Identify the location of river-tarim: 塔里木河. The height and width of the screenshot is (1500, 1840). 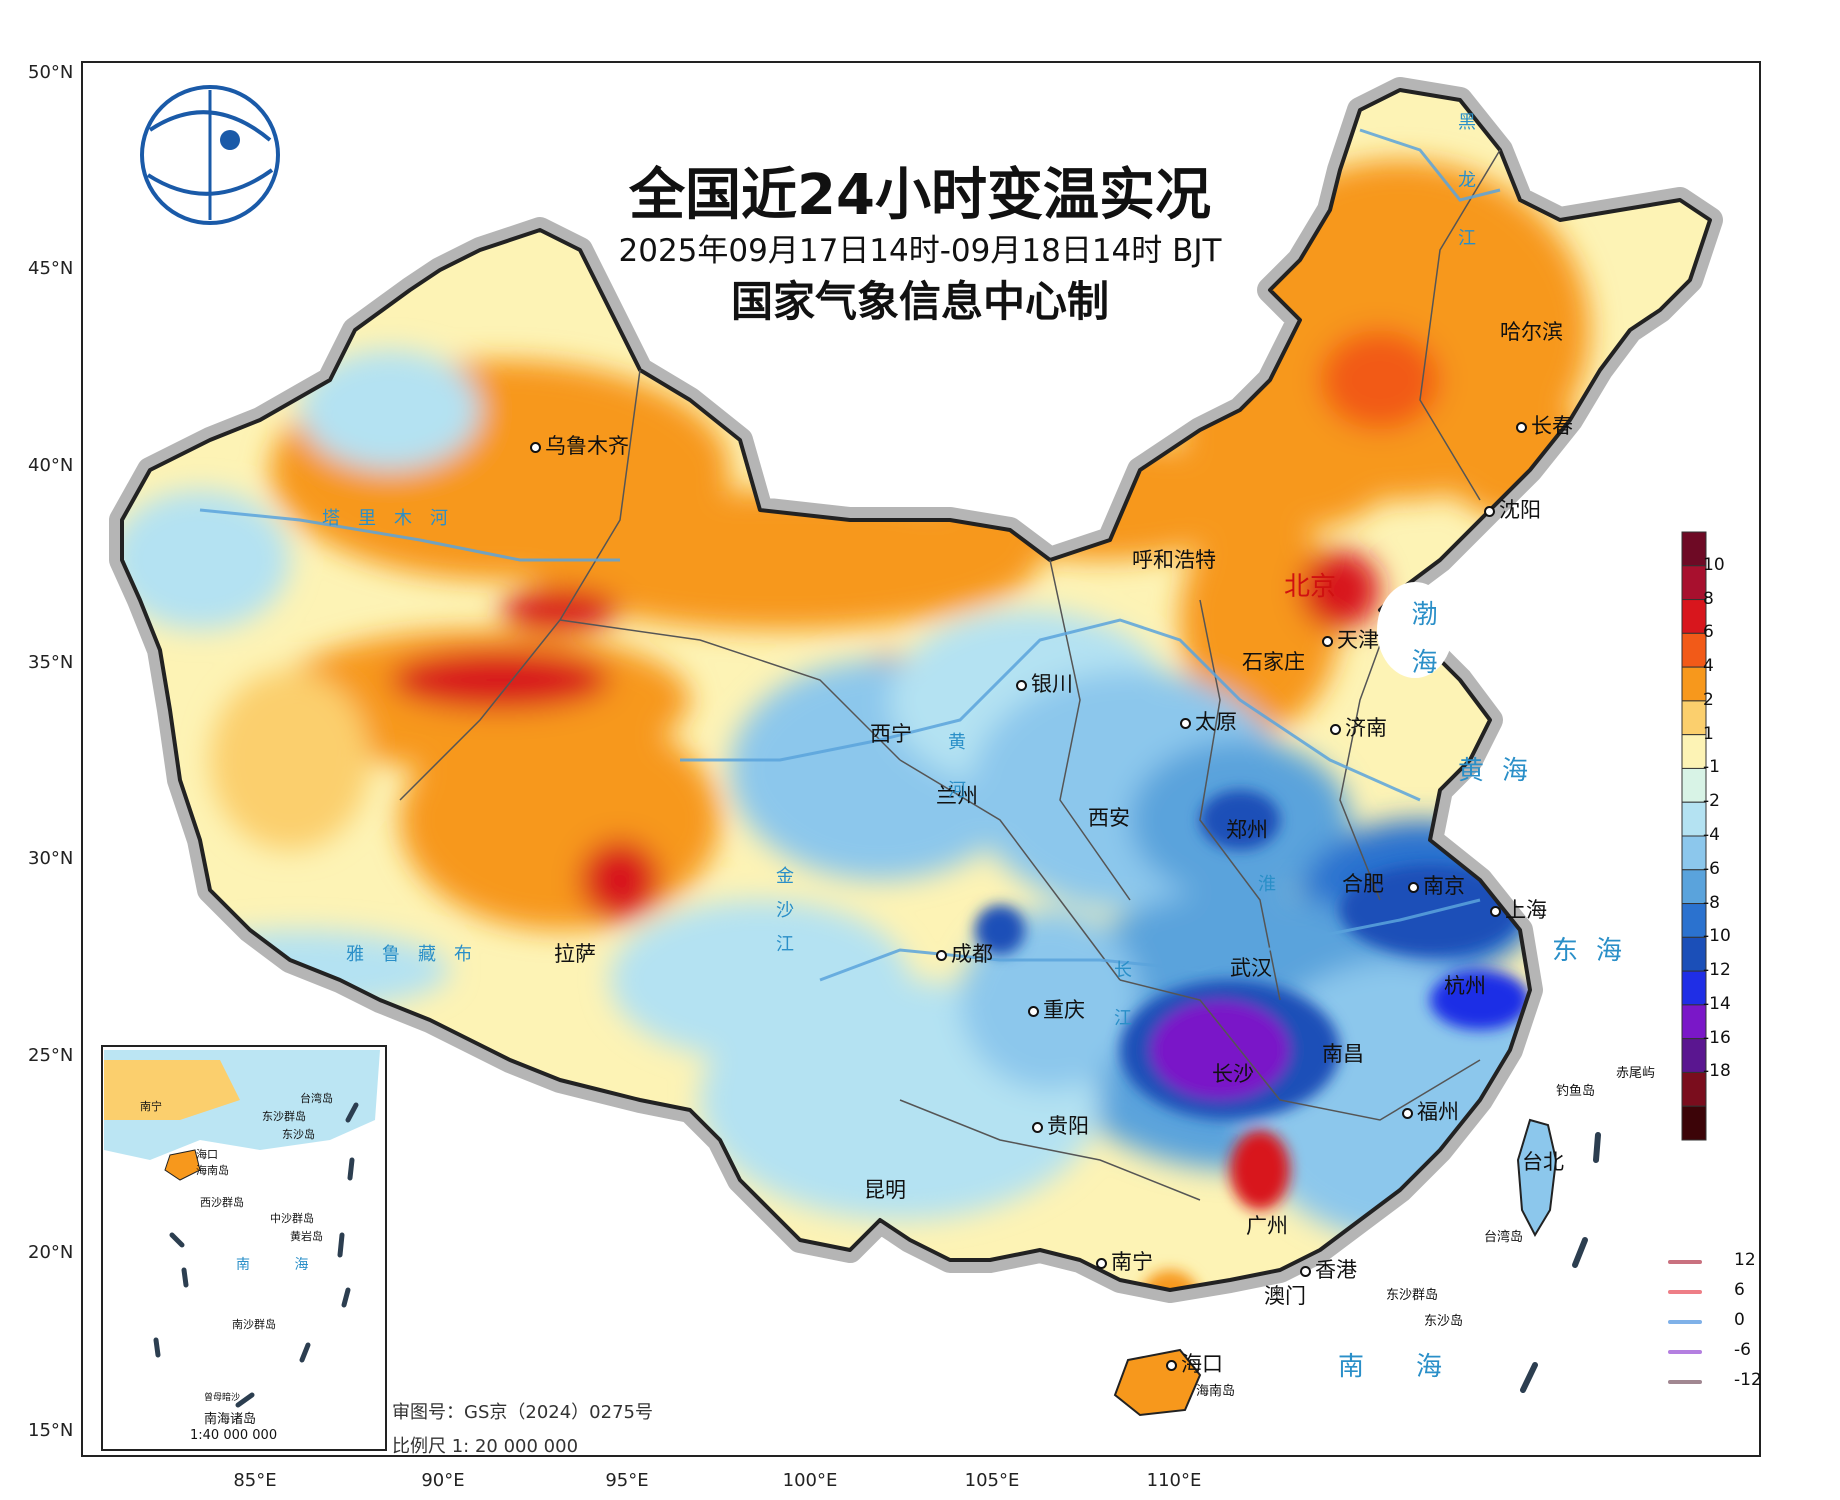
(394, 518).